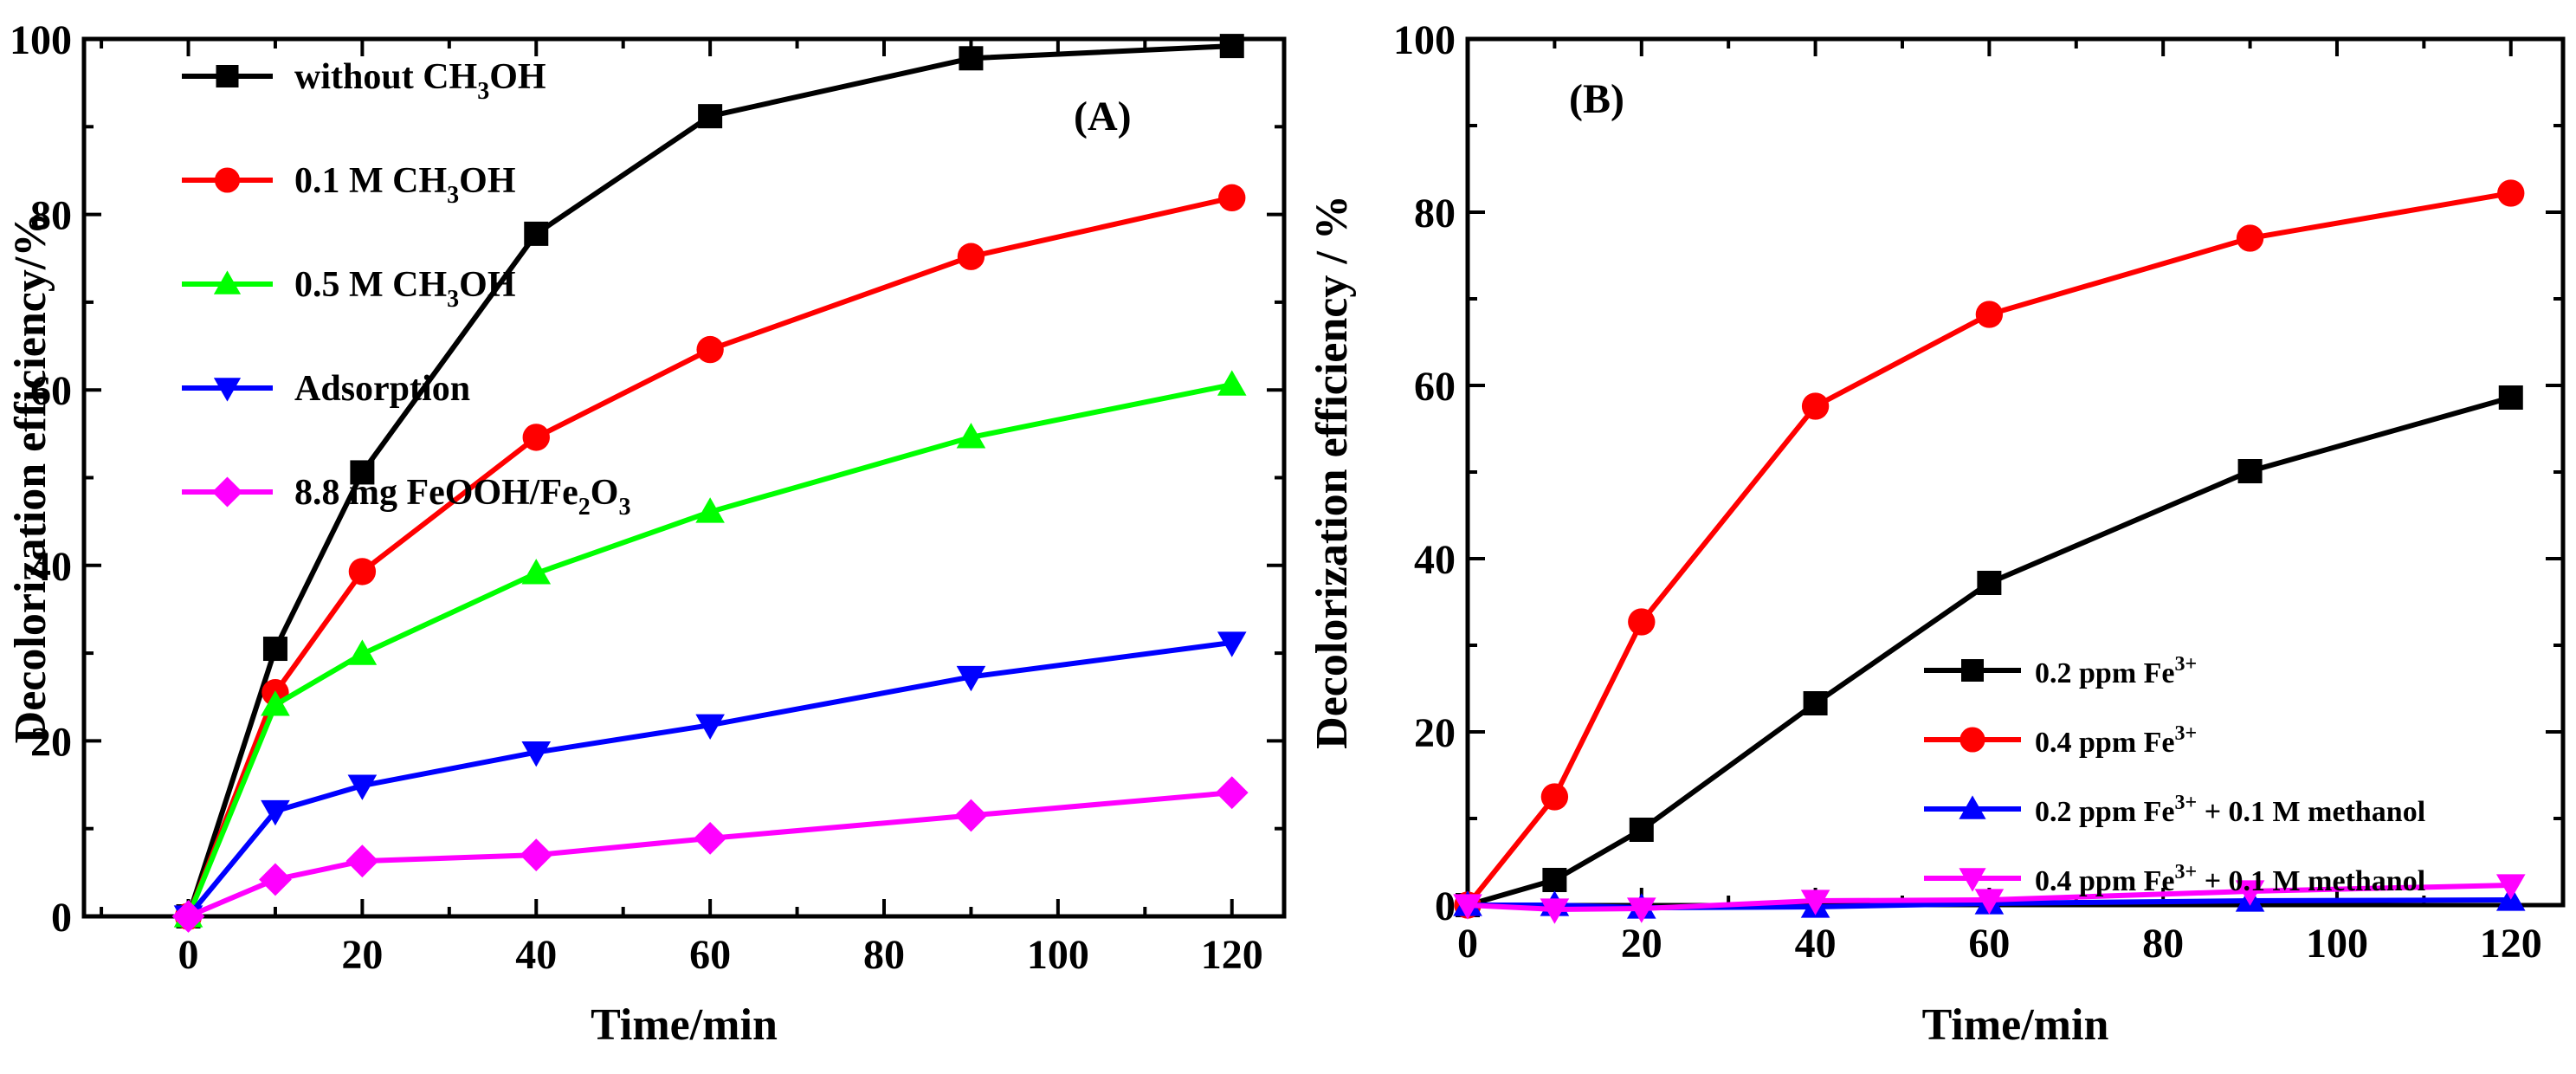 The image size is (2576, 1074). Describe the element at coordinates (710, 955) in the screenshot. I see `a-x-tick-label: 60` at that location.